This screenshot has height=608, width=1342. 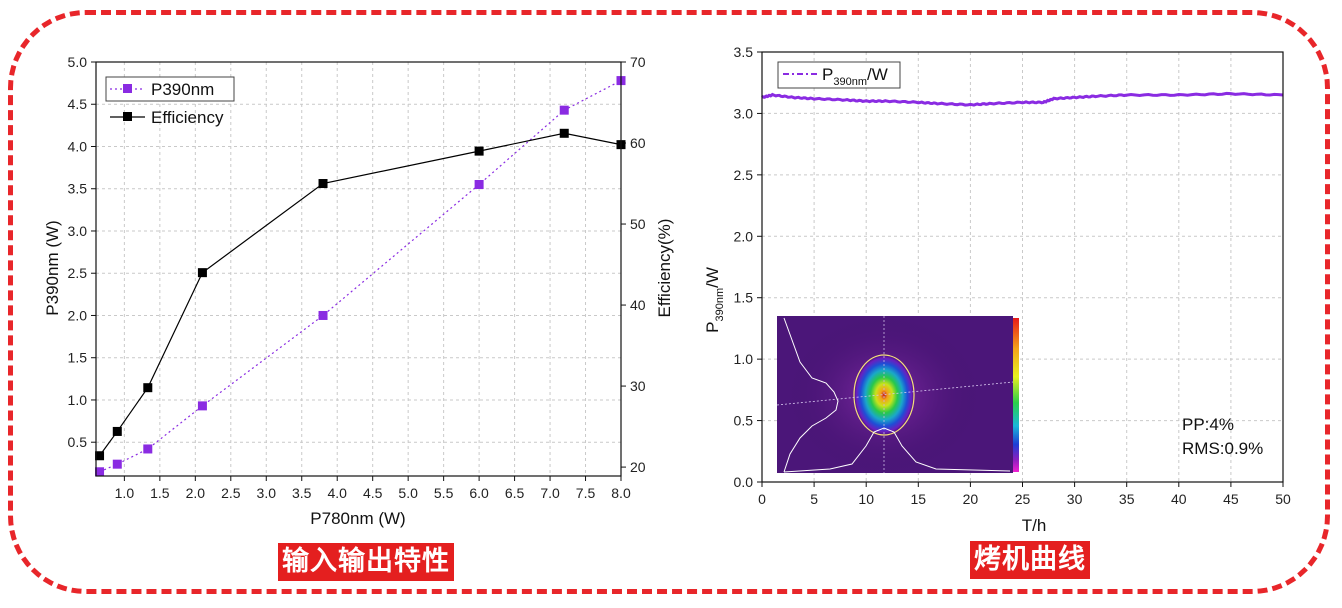 What do you see at coordinates (638, 467) in the screenshot?
I see `right-y-tick-label: 20` at bounding box center [638, 467].